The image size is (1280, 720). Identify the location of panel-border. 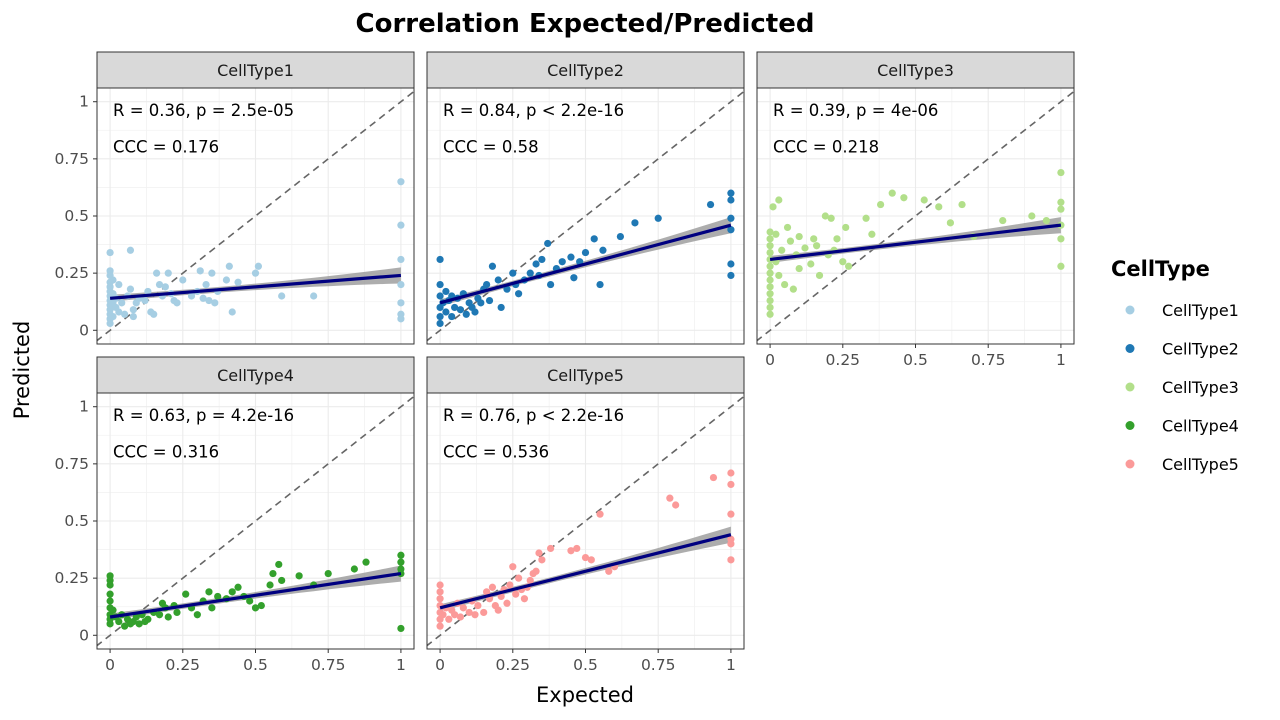
(585, 216).